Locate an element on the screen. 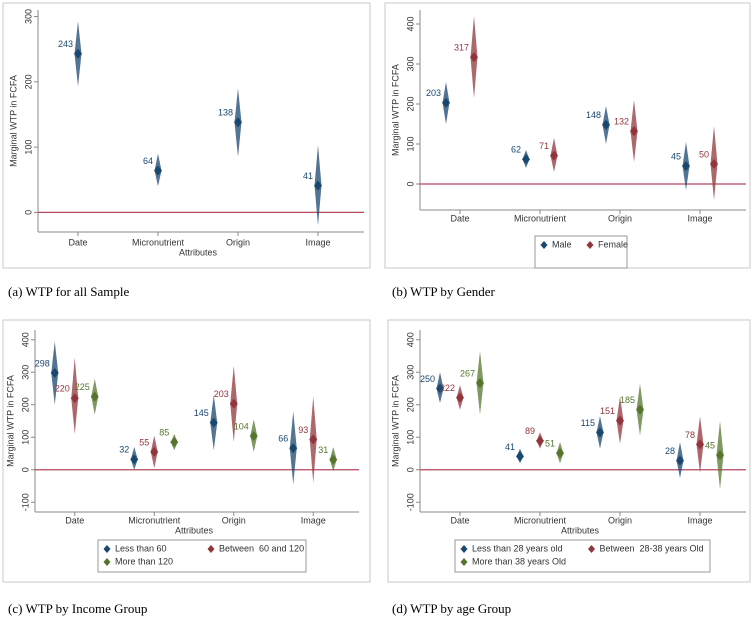  value-label: 115 is located at coordinates (588, 423).